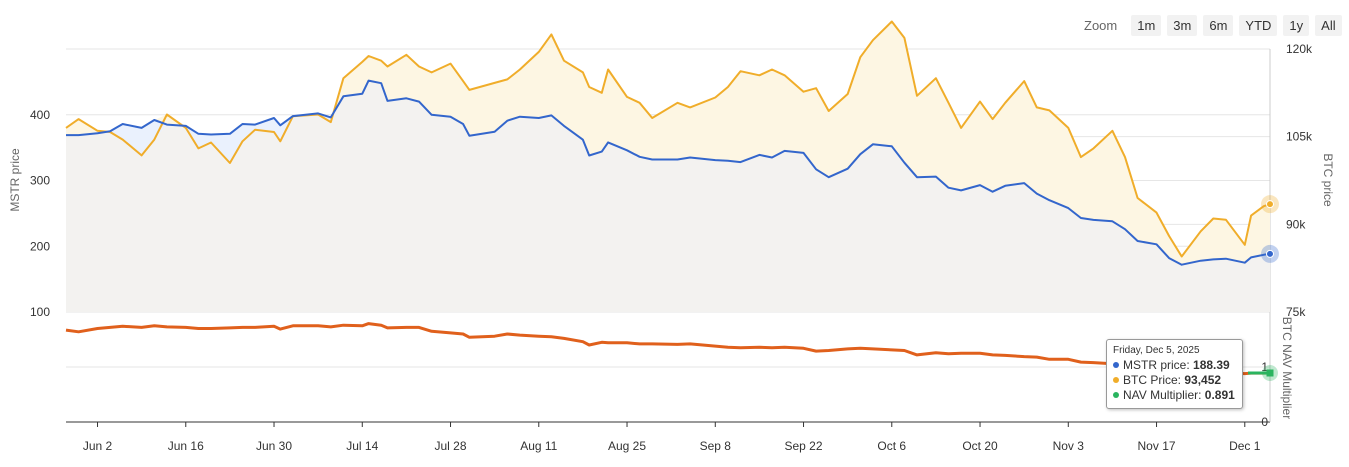 This screenshot has height=467, width=1349. Describe the element at coordinates (1299, 137) in the screenshot. I see `y-right-tick-105k: 105k` at that location.